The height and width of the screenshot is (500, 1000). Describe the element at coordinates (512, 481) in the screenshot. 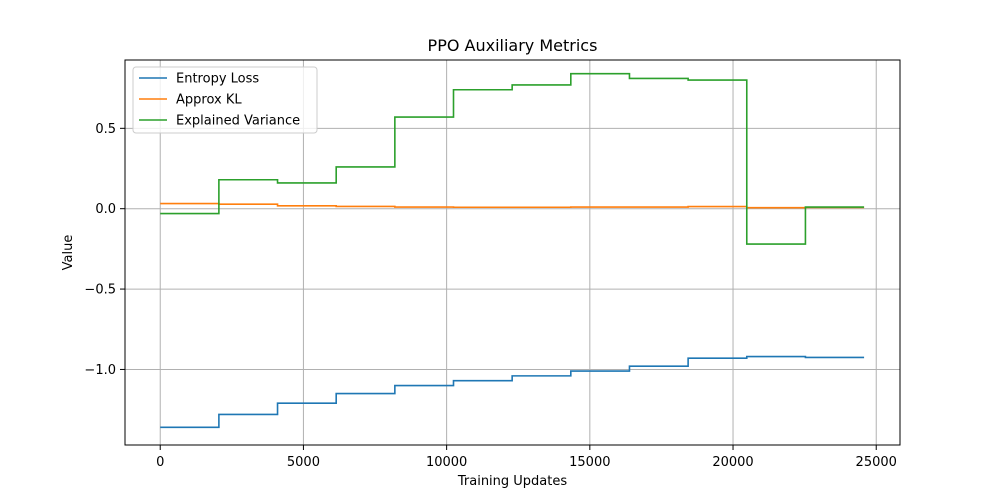

I see `x-axis-label: Training Updates` at that location.